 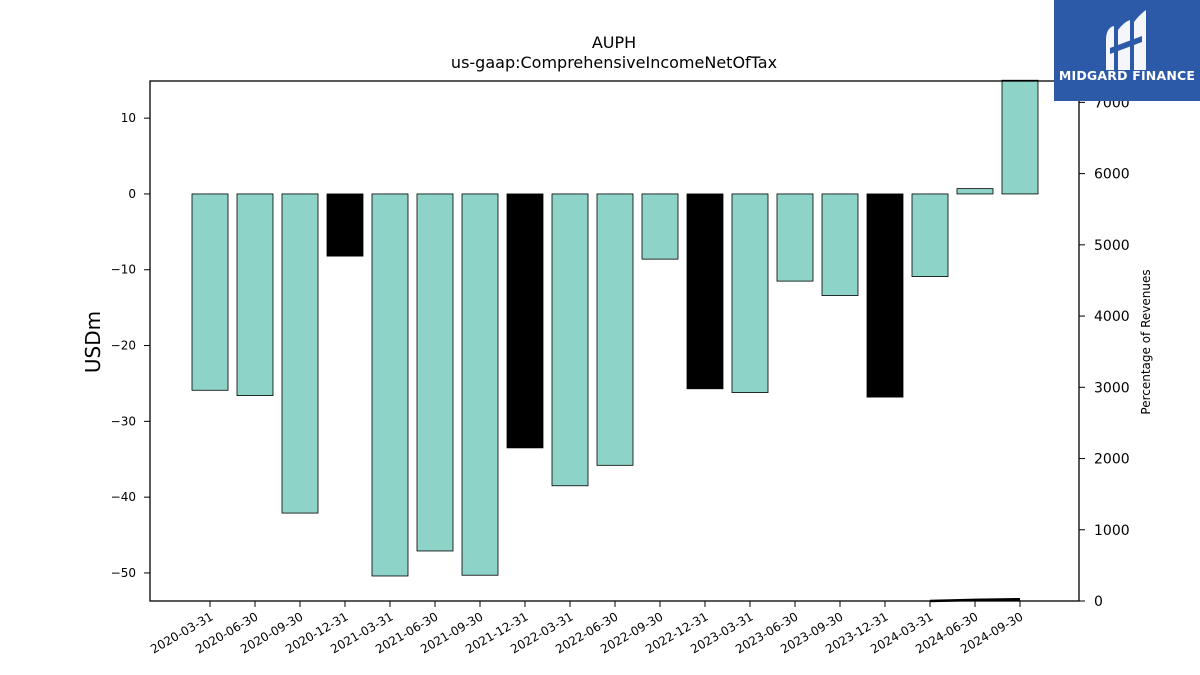 What do you see at coordinates (93, 342) in the screenshot?
I see `y-axis-label: USDm` at bounding box center [93, 342].